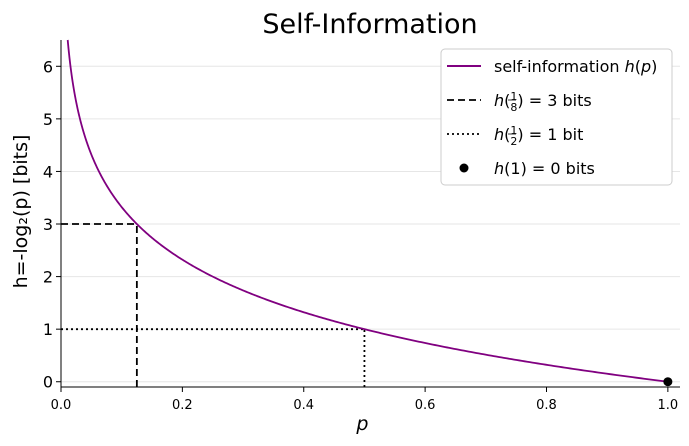  What do you see at coordinates (668, 382) in the screenshot?
I see `h1-zero-bits-point` at bounding box center [668, 382].